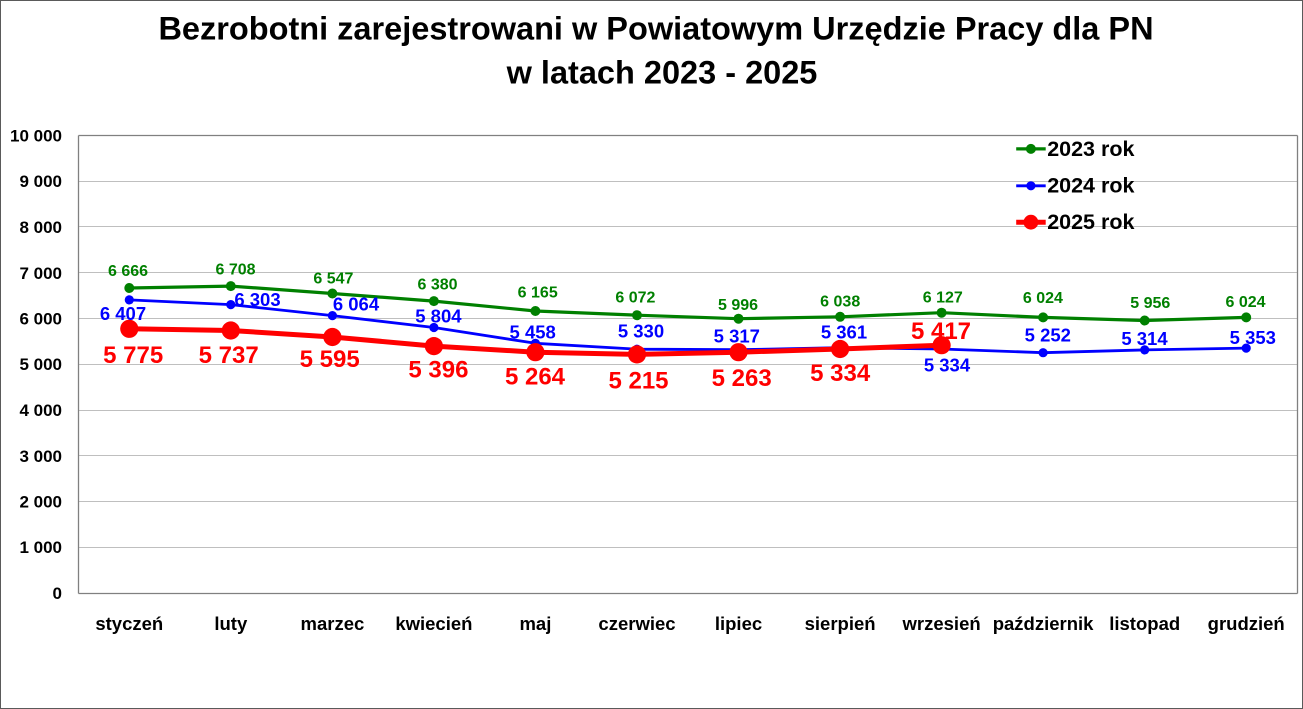  I want to click on svg-text: czerwiec, so click(636, 623).